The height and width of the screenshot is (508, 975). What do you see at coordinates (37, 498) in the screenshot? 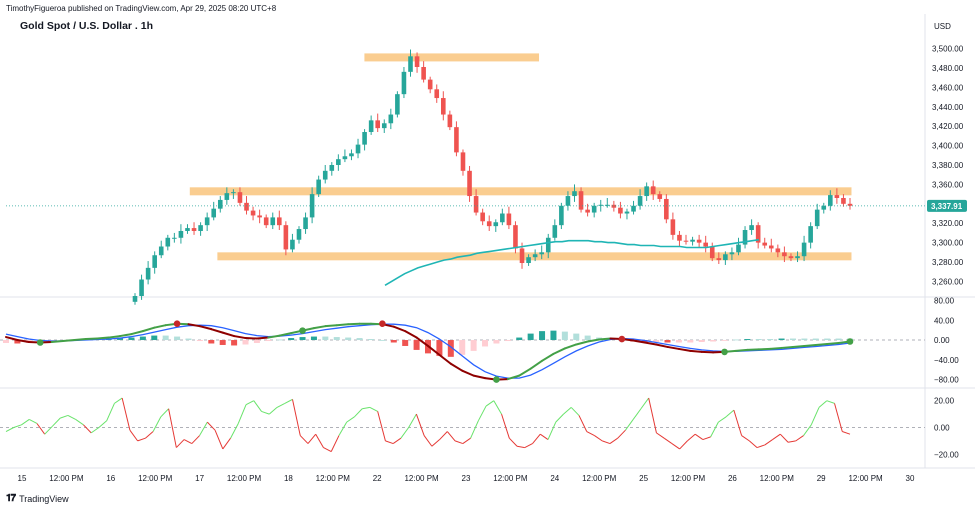
I see `footer-brand: 𝟏𝟕 TradingView` at bounding box center [37, 498].